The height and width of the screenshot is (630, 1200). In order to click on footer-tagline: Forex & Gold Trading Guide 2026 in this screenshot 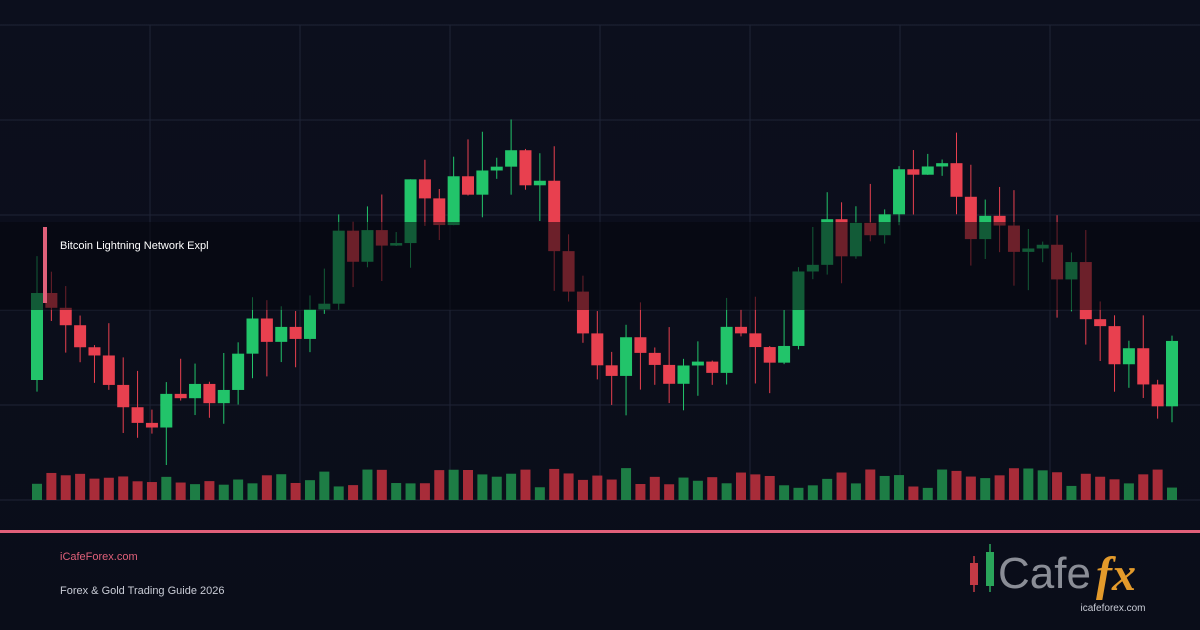, I will do `click(142, 591)`.